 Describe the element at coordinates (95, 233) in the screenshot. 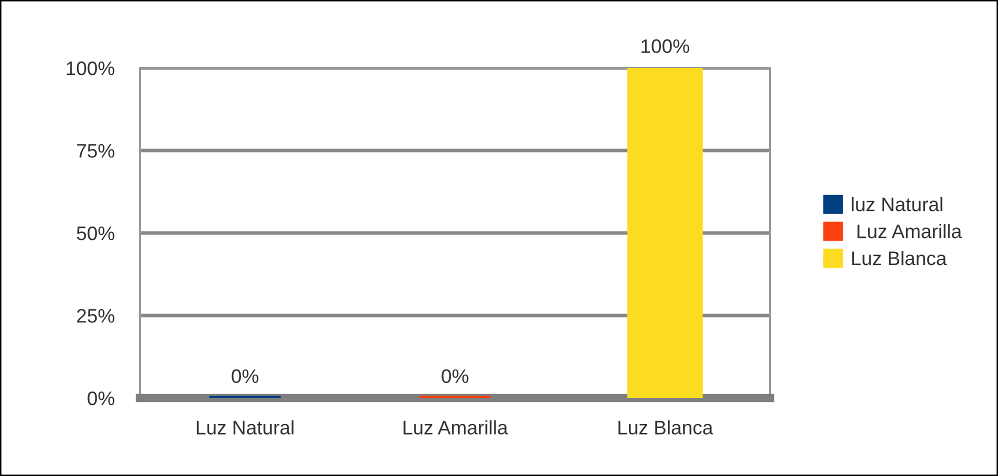

I see `y-tick-label: 50%` at that location.